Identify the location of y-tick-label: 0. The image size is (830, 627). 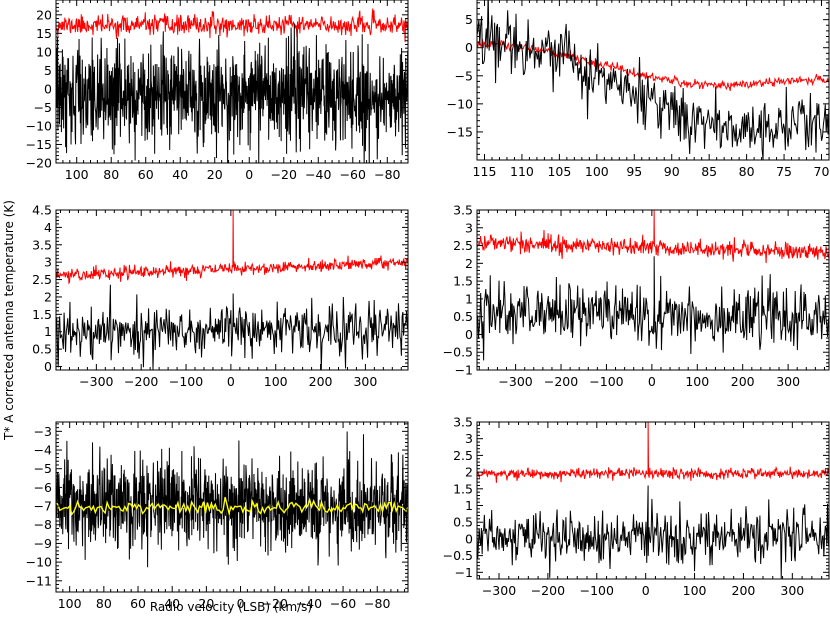
(469, 47).